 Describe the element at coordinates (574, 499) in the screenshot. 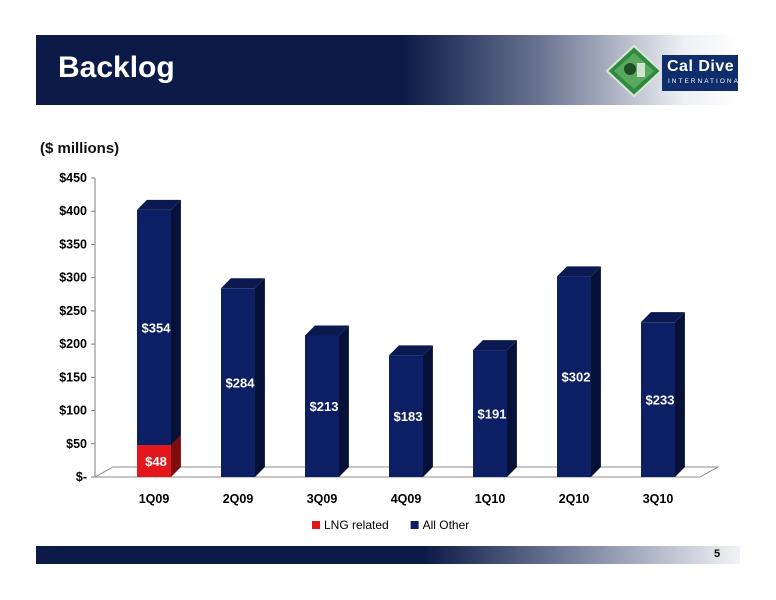

I see `x-tick-label: 2Q10` at that location.